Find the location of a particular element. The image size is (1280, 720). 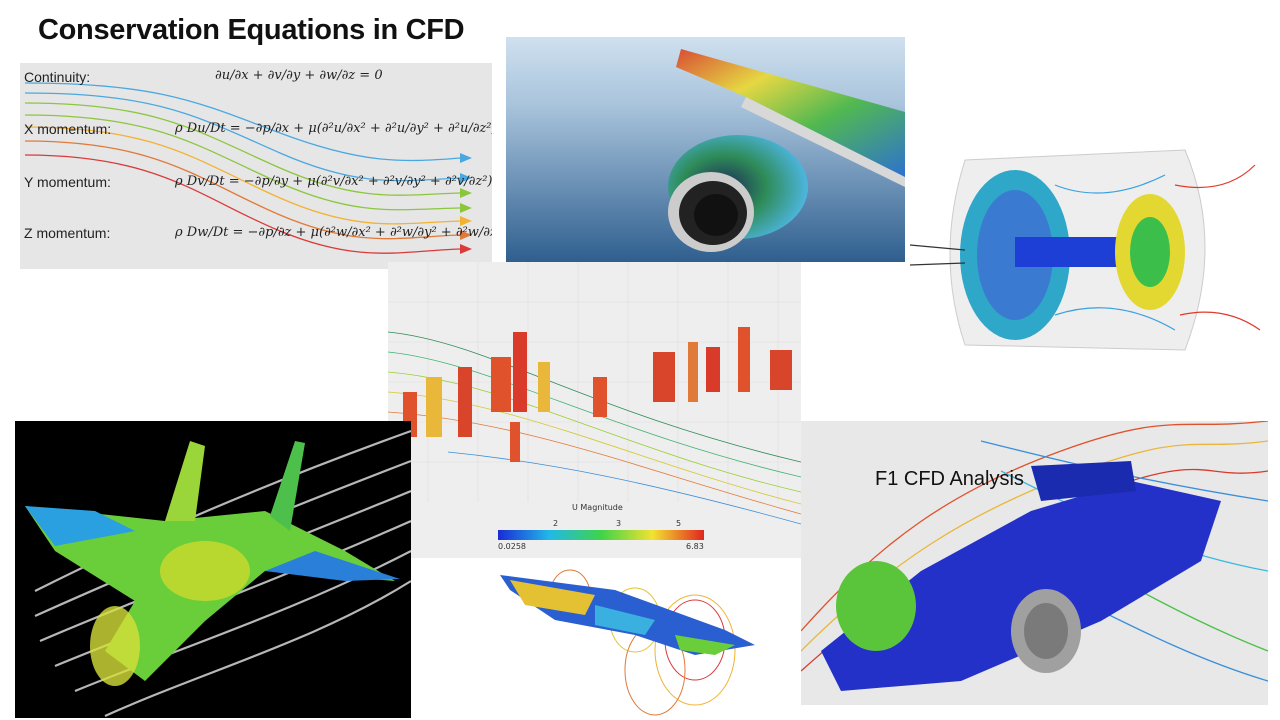

colorbar-min: 0.0258 is located at coordinates (512, 546).